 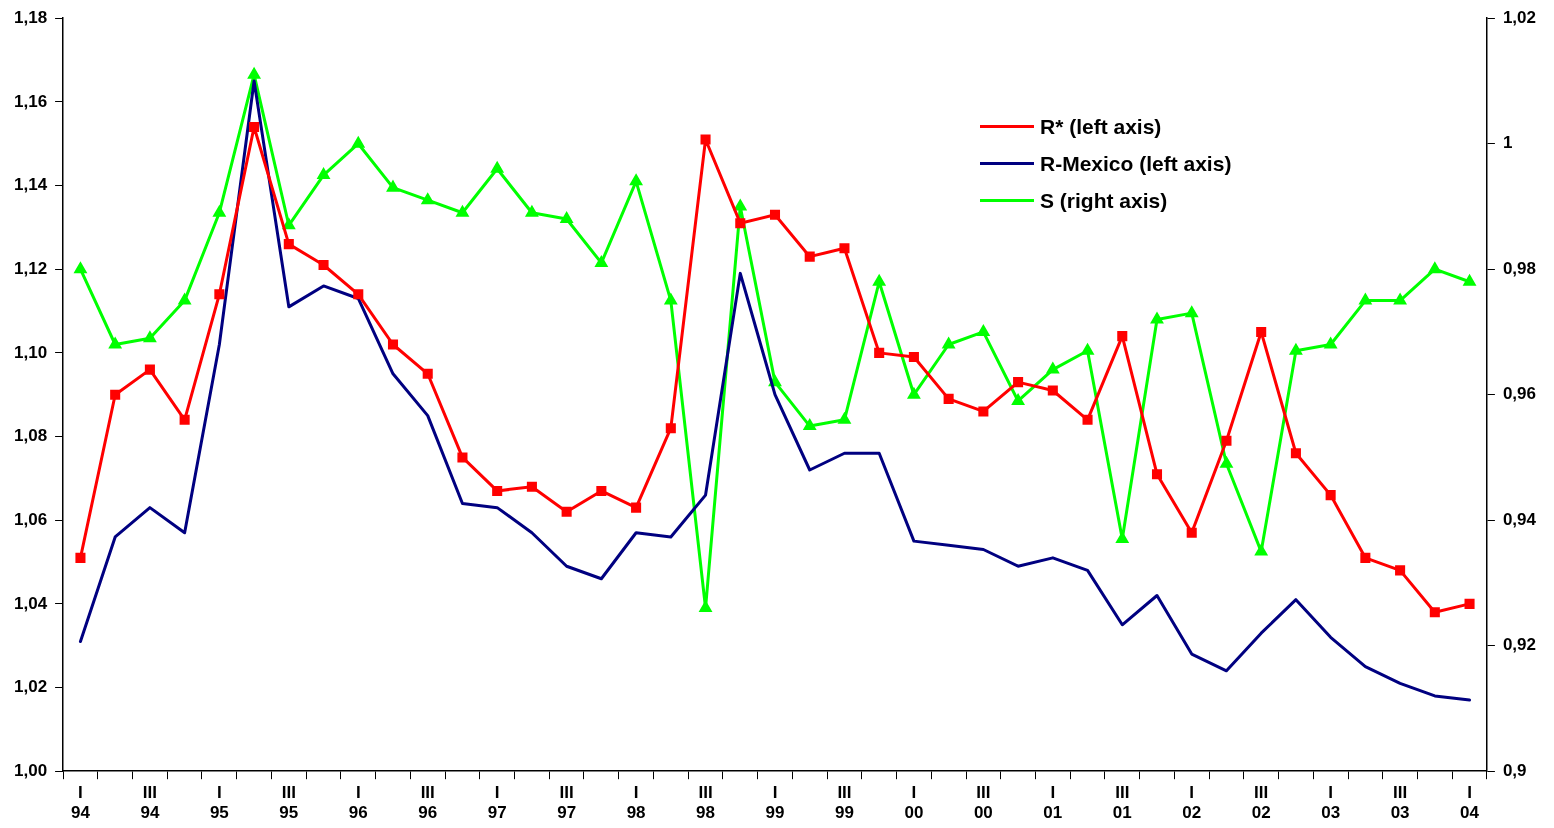 I want to click on y-tick-label: 1,08, so click(x=30, y=436).